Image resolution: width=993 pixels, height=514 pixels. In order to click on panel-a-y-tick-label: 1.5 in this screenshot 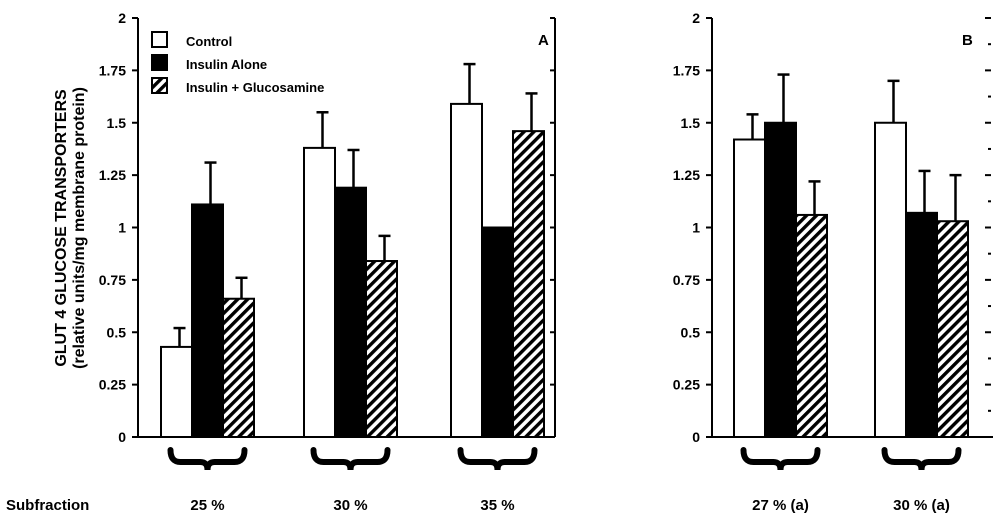, I will do `click(117, 123)`.